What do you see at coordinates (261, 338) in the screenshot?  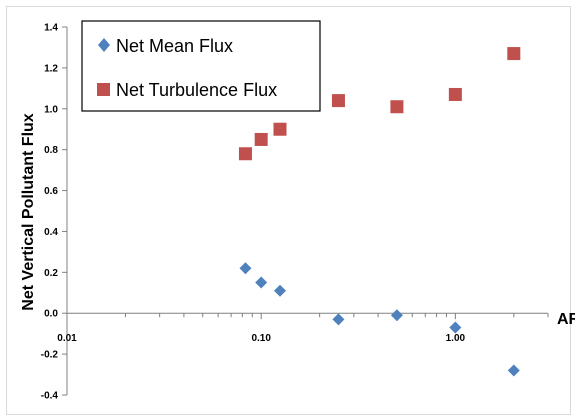 I see `x-tick-label: 0.10` at bounding box center [261, 338].